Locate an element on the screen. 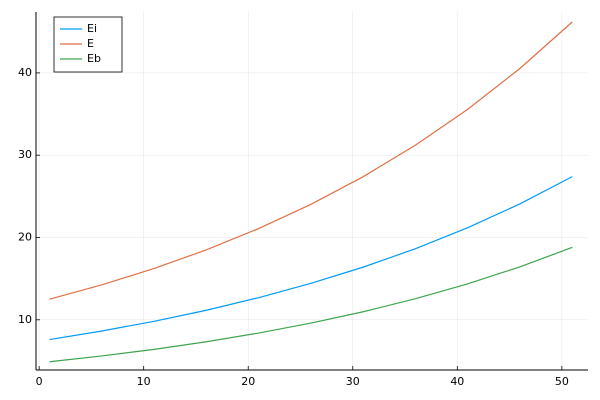  legend-label: E is located at coordinates (90, 43).